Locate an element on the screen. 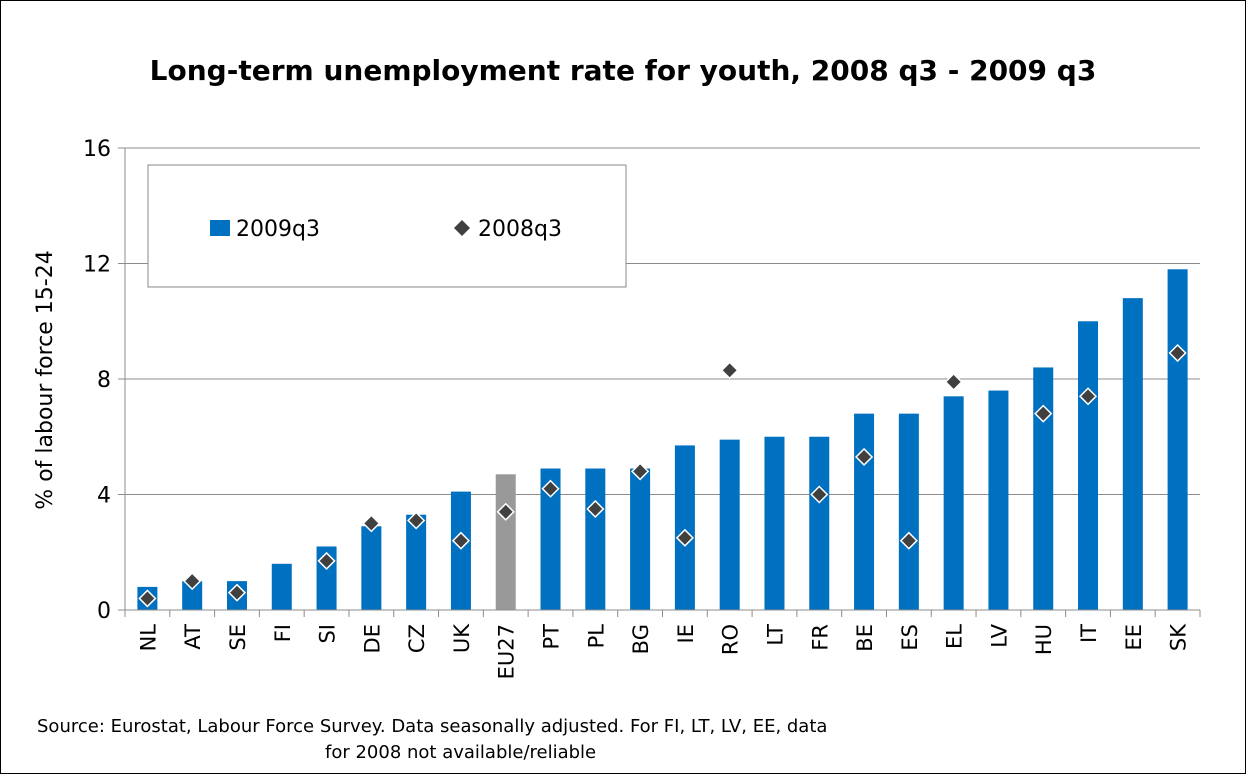 The image size is (1246, 774). x-tick-label-UK: UK is located at coordinates (462, 638).